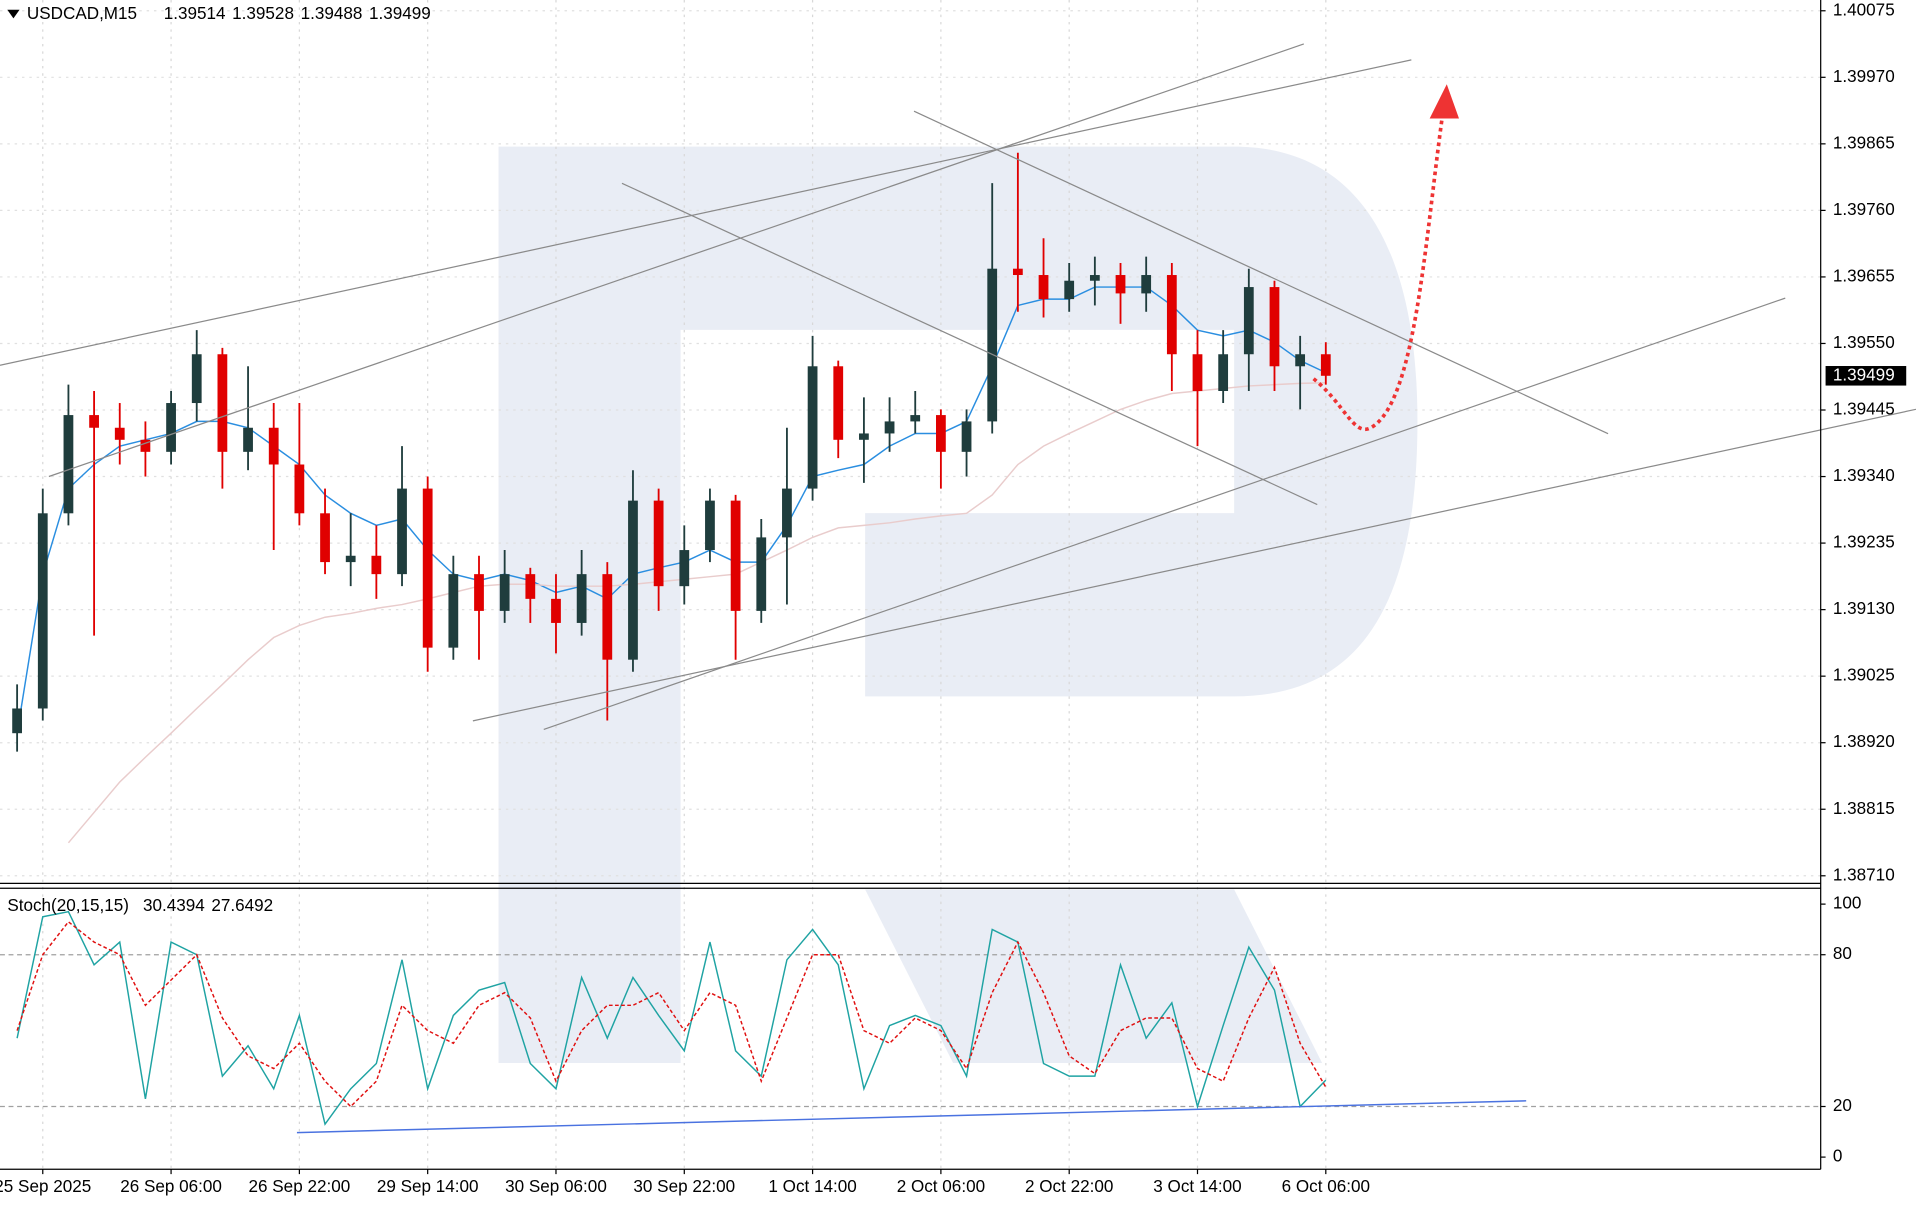 This screenshot has width=1916, height=1212. What do you see at coordinates (1864, 342) in the screenshot?
I see `y-tick-label: 1.39550` at bounding box center [1864, 342].